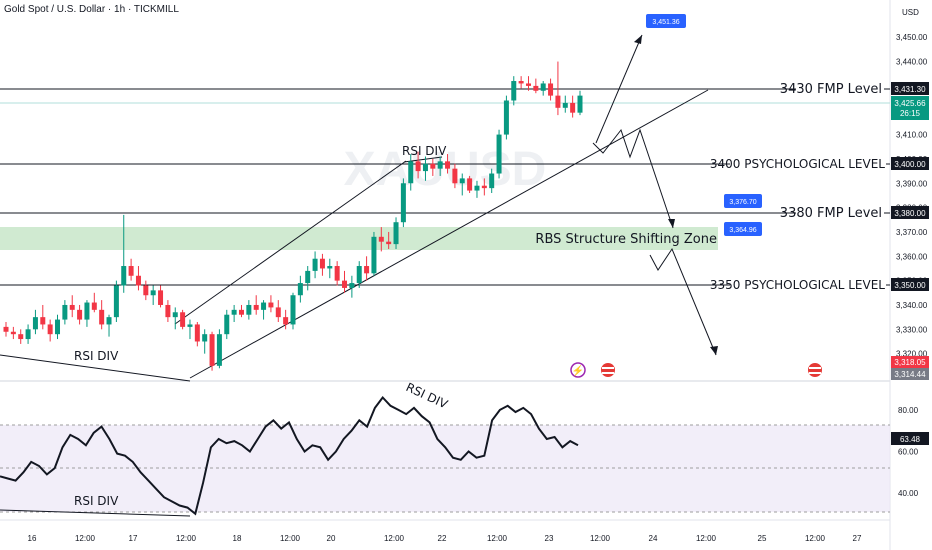 This screenshot has height=550, width=932. Describe the element at coordinates (626, 239) in the screenshot. I see `rbs-zone-label: RBS Structure Shifting Zone` at that location.